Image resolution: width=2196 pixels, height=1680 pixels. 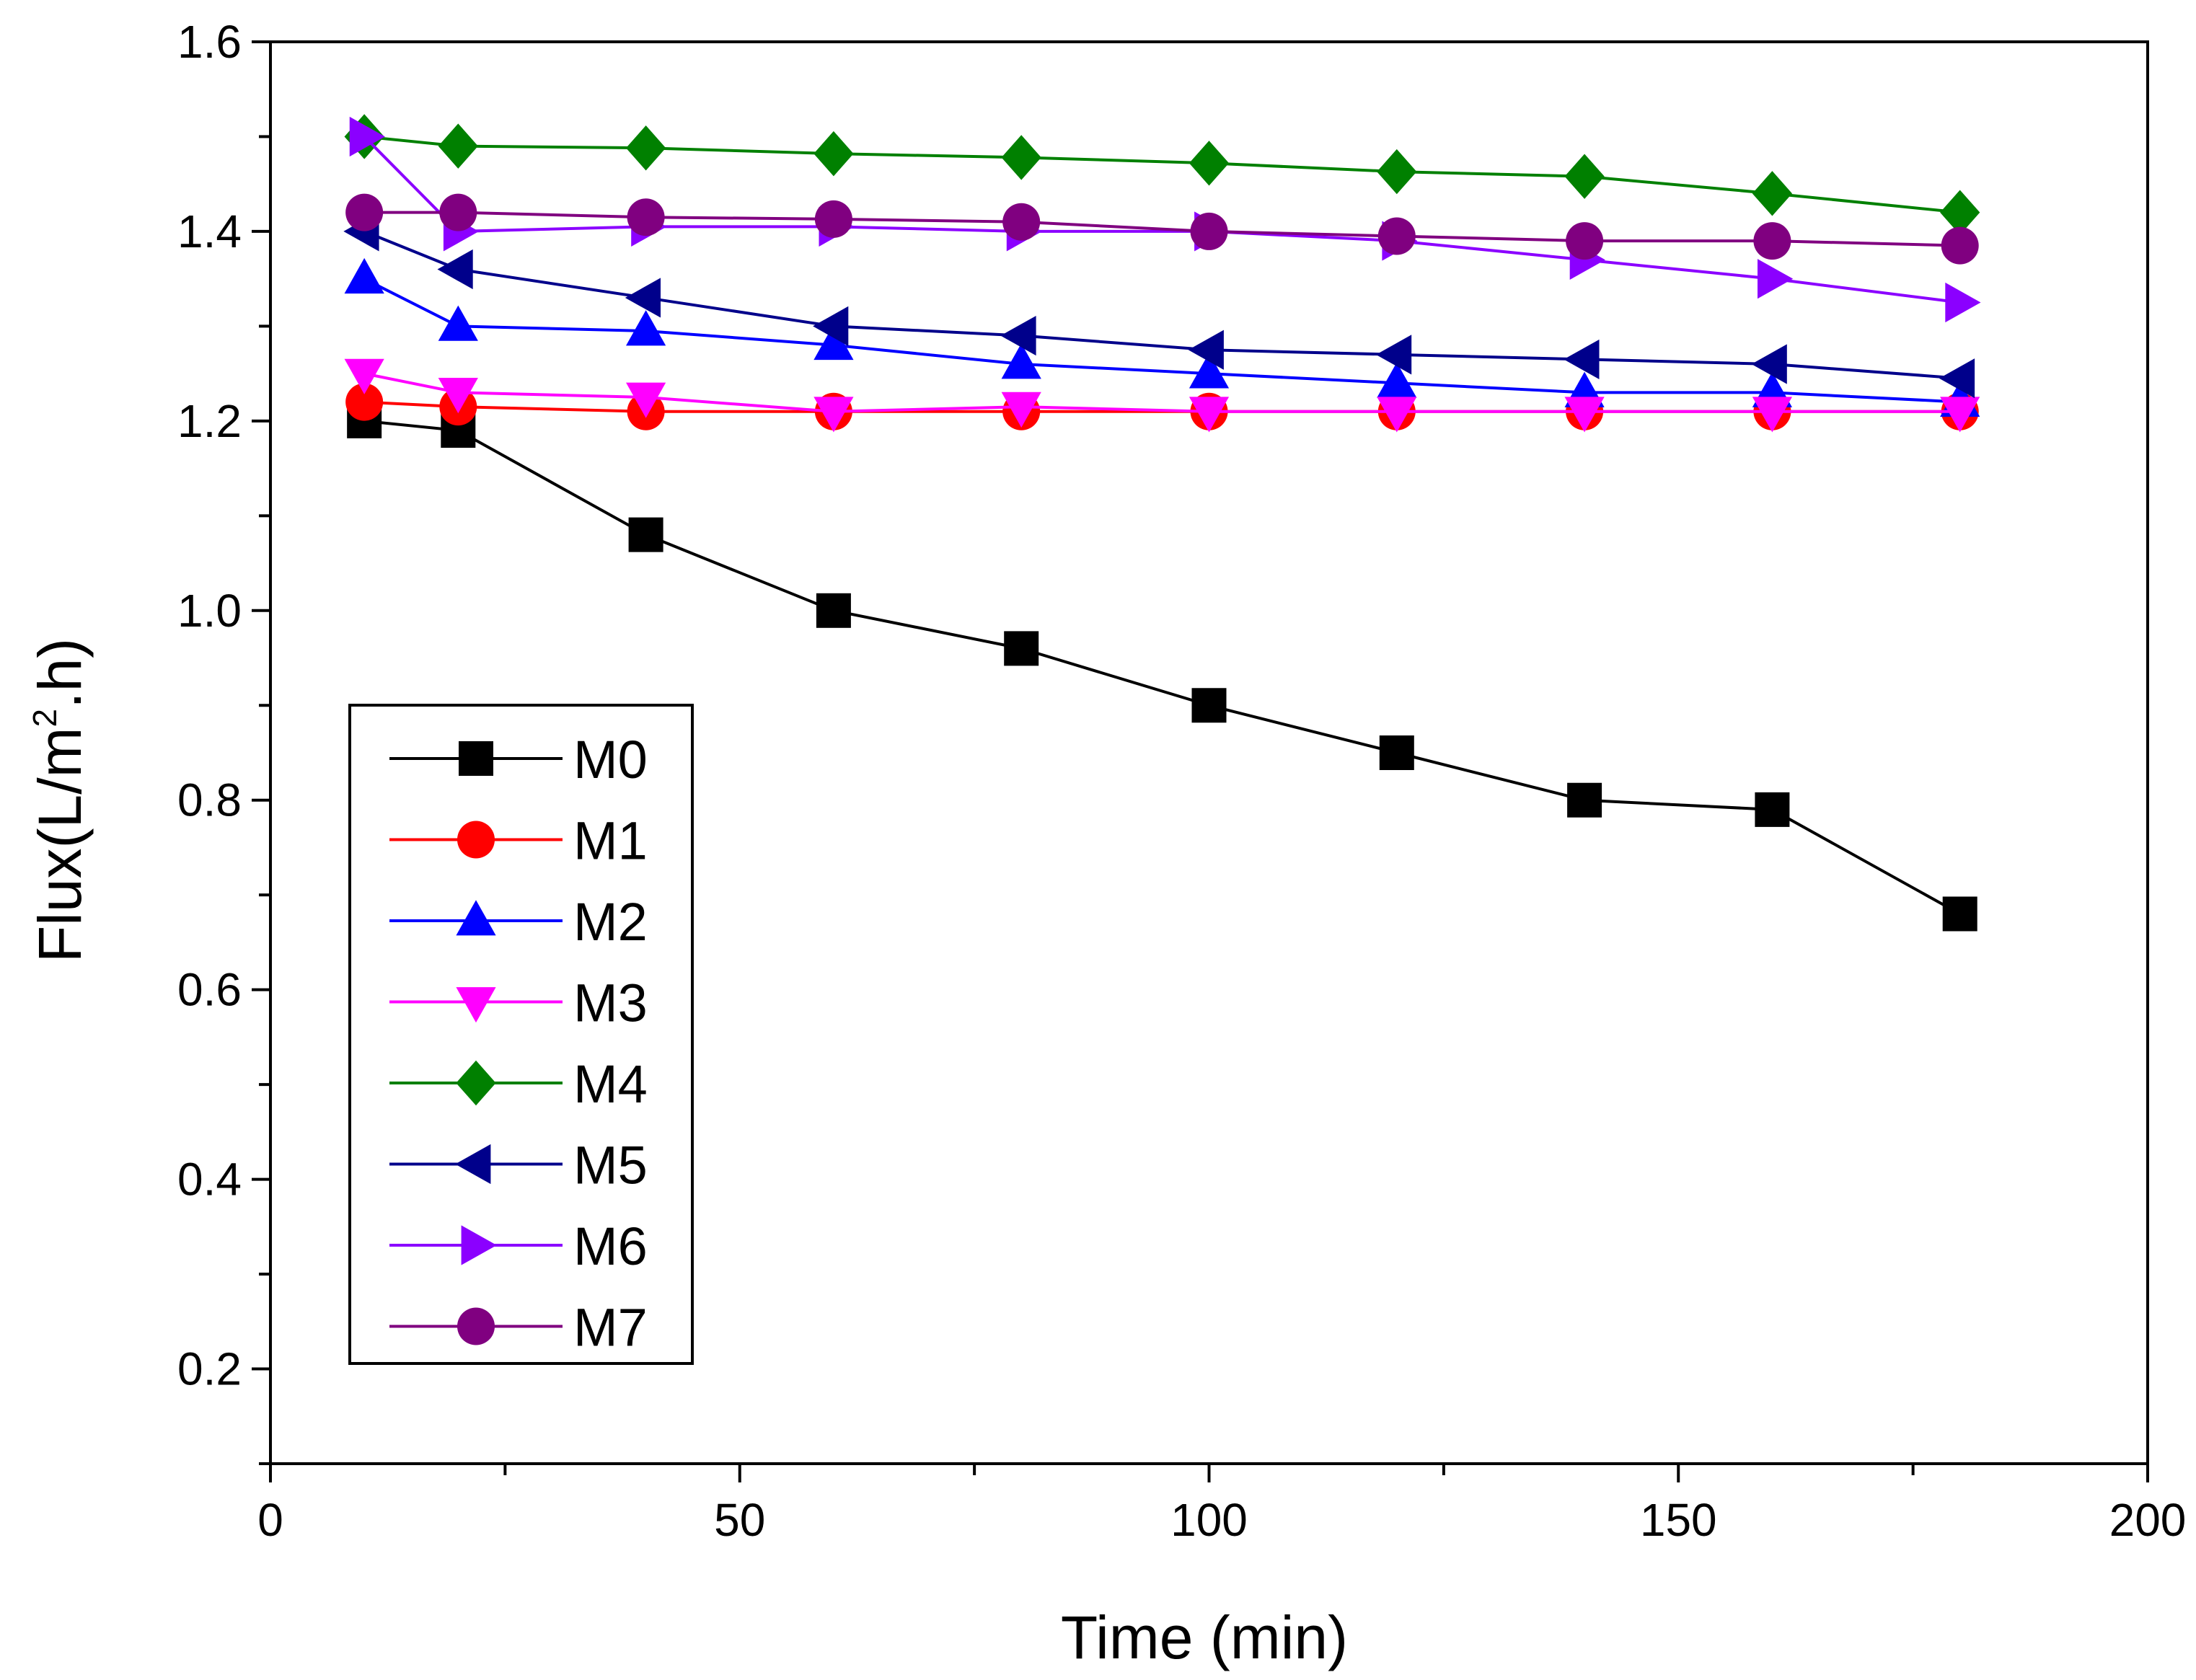 I want to click on y-tick-label: 1.0, so click(x=209, y=611).